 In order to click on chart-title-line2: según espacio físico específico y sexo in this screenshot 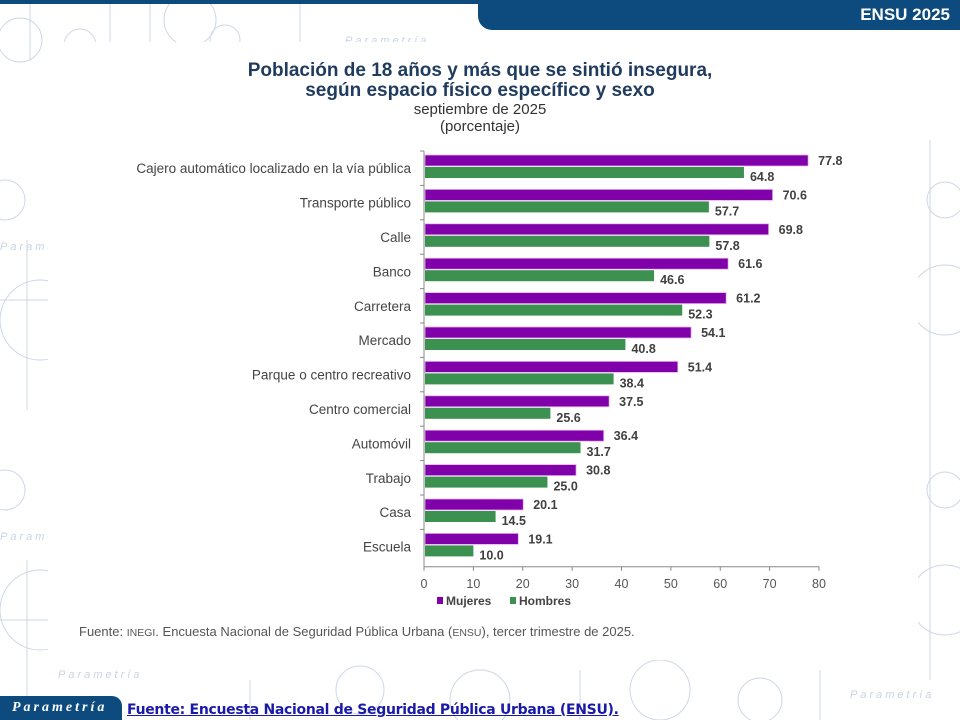, I will do `click(480, 90)`.